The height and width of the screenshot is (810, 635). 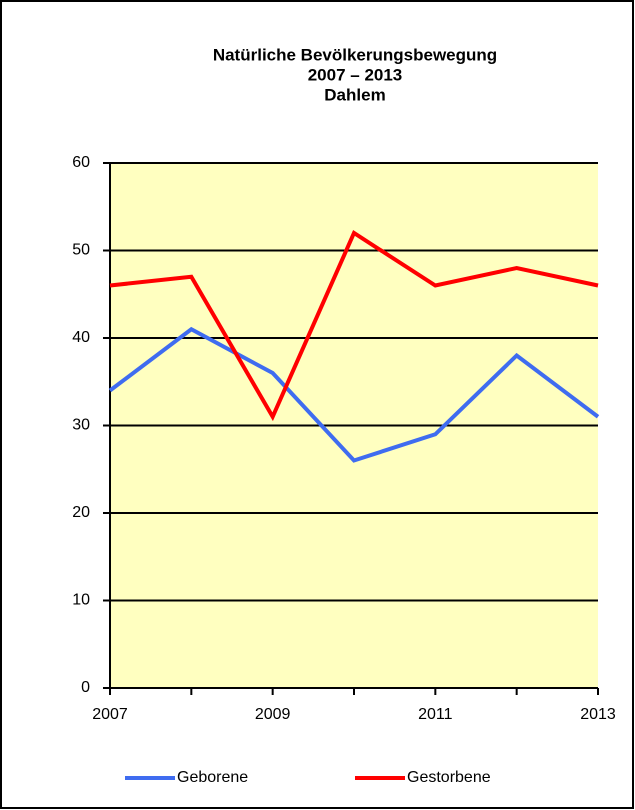 I want to click on chart-title: 2007 – 2013, so click(x=355, y=74).